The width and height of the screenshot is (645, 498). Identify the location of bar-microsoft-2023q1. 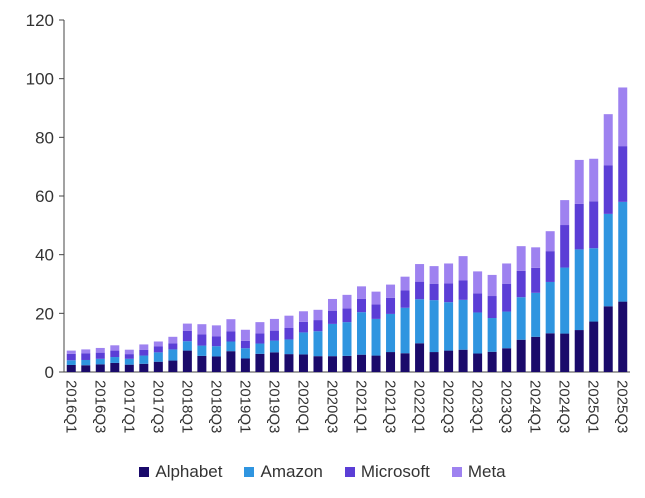
(478, 303).